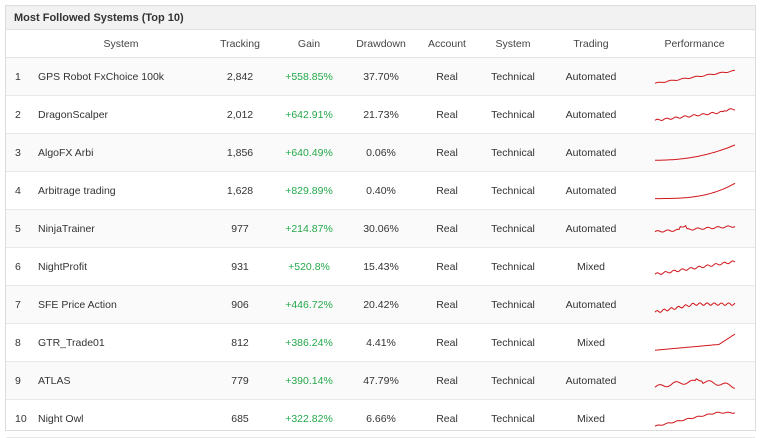  What do you see at coordinates (309, 190) in the screenshot?
I see `gain-cell: +829.89%` at bounding box center [309, 190].